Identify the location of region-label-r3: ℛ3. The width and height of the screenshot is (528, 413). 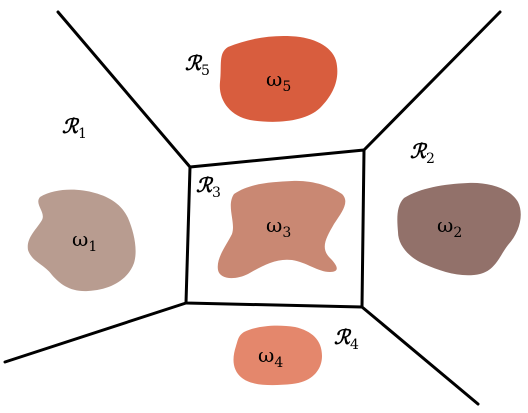
(208, 187).